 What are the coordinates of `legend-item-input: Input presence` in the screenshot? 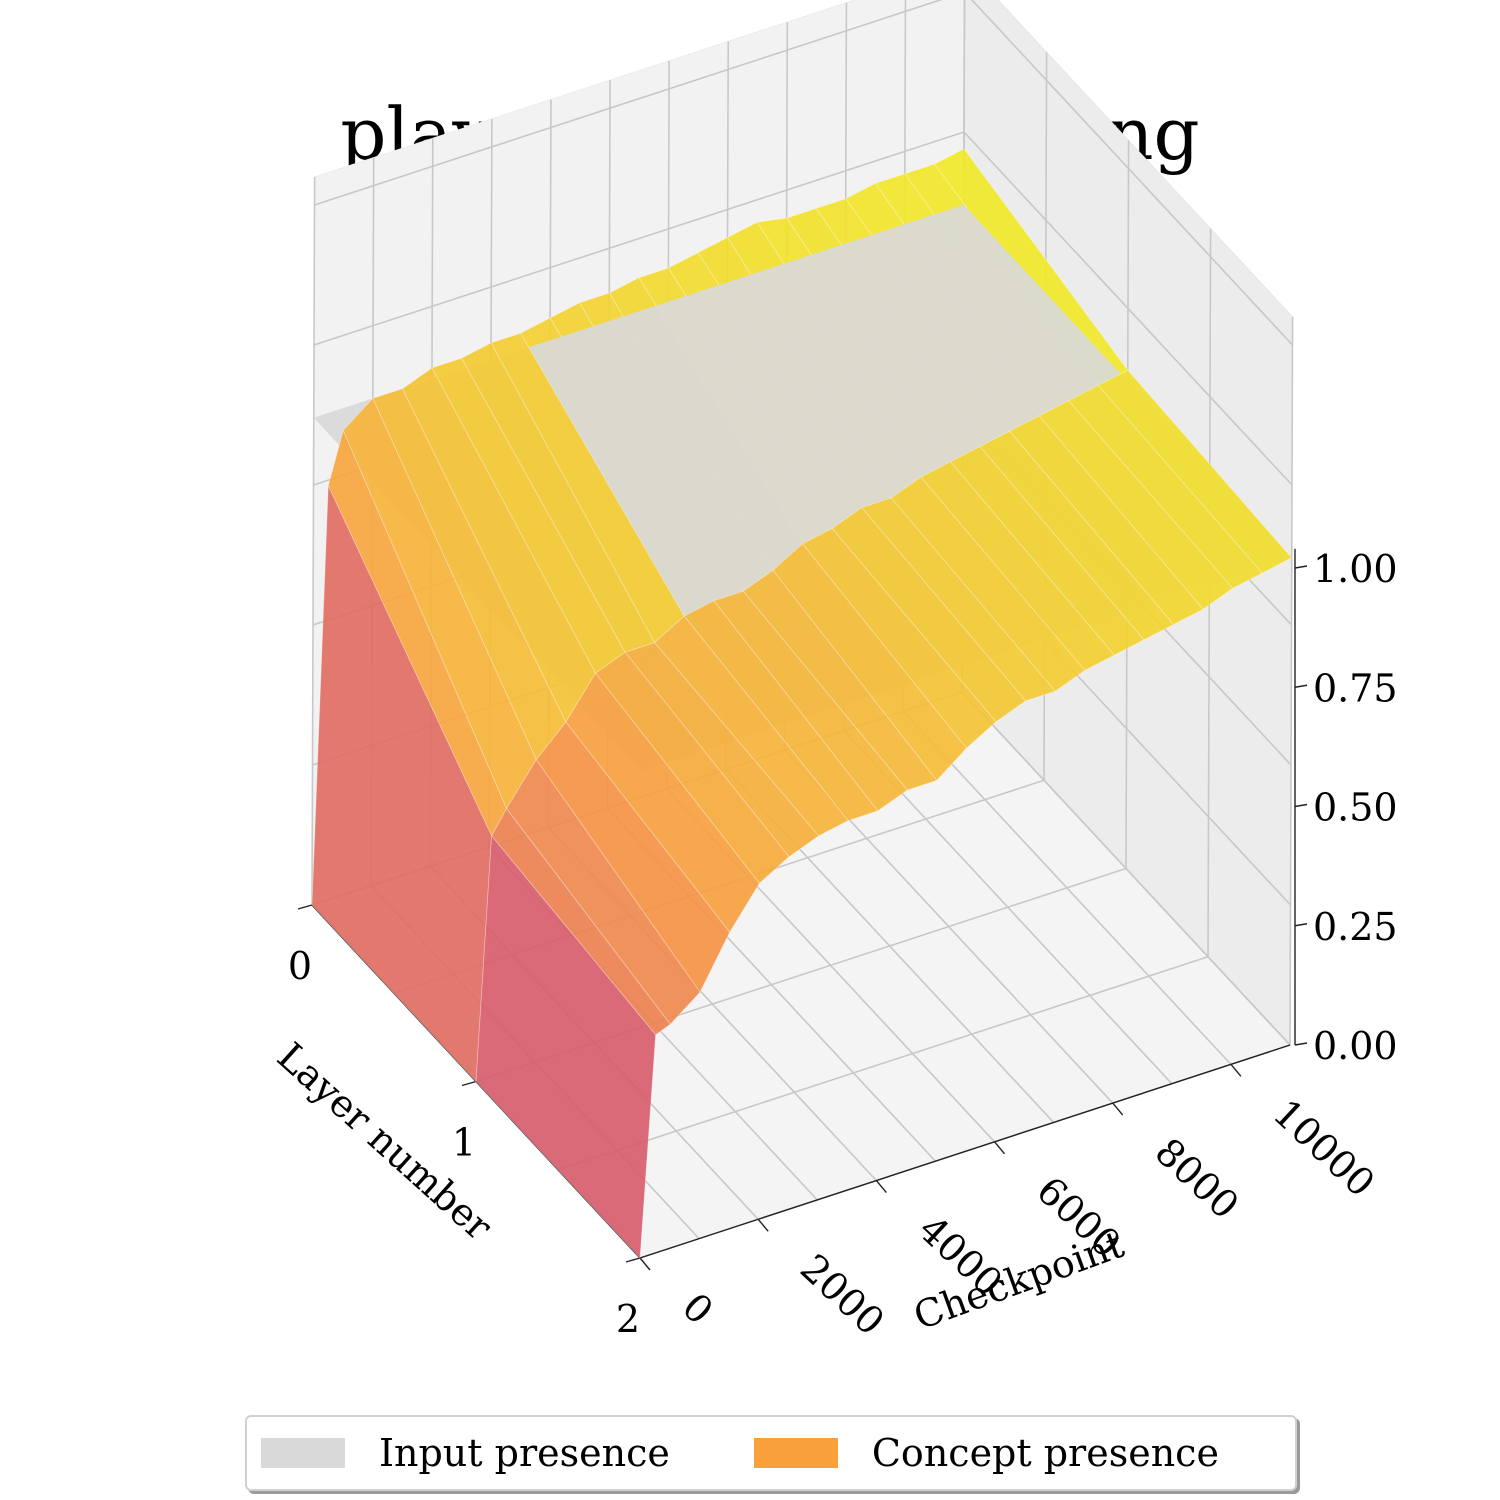 It's located at (465, 1453).